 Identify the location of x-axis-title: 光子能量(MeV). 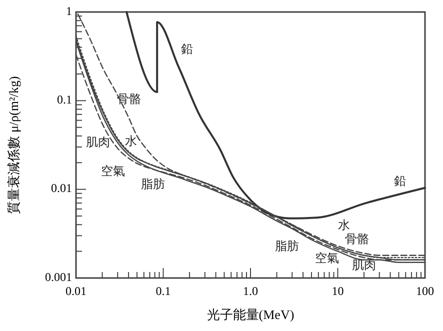
(250, 314).